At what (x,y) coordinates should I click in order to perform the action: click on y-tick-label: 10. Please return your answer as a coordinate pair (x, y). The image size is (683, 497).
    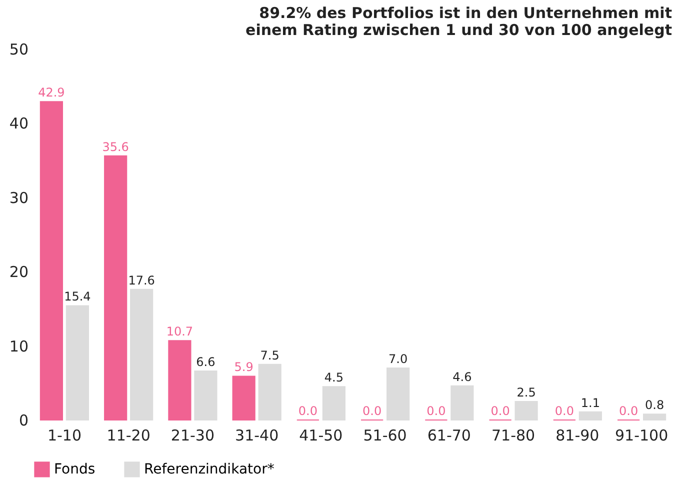
    Looking at the image, I should click on (18, 346).